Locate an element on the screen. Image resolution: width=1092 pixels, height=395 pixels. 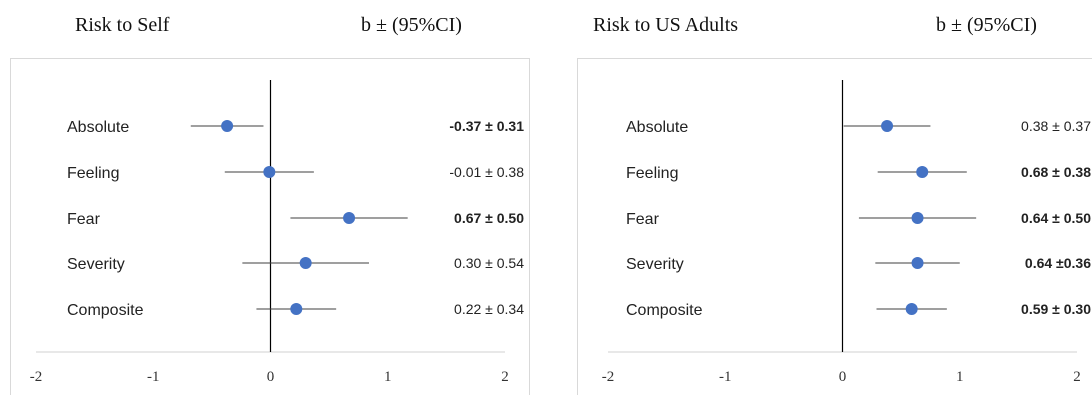
left-category-label: Feeling is located at coordinates (93, 173).